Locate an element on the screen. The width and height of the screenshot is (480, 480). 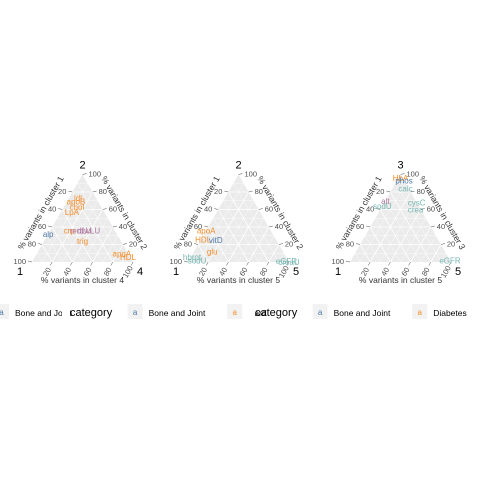
legend-entry-label: Diabetes is located at coordinates (450, 313).